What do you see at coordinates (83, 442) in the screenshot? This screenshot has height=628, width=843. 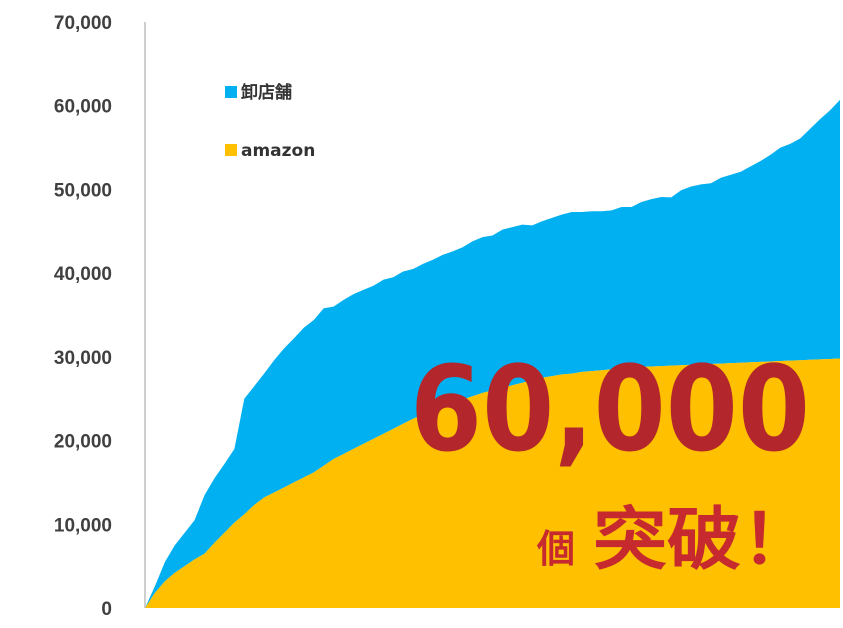 I see `y-tick-label: 20,000` at bounding box center [83, 442].